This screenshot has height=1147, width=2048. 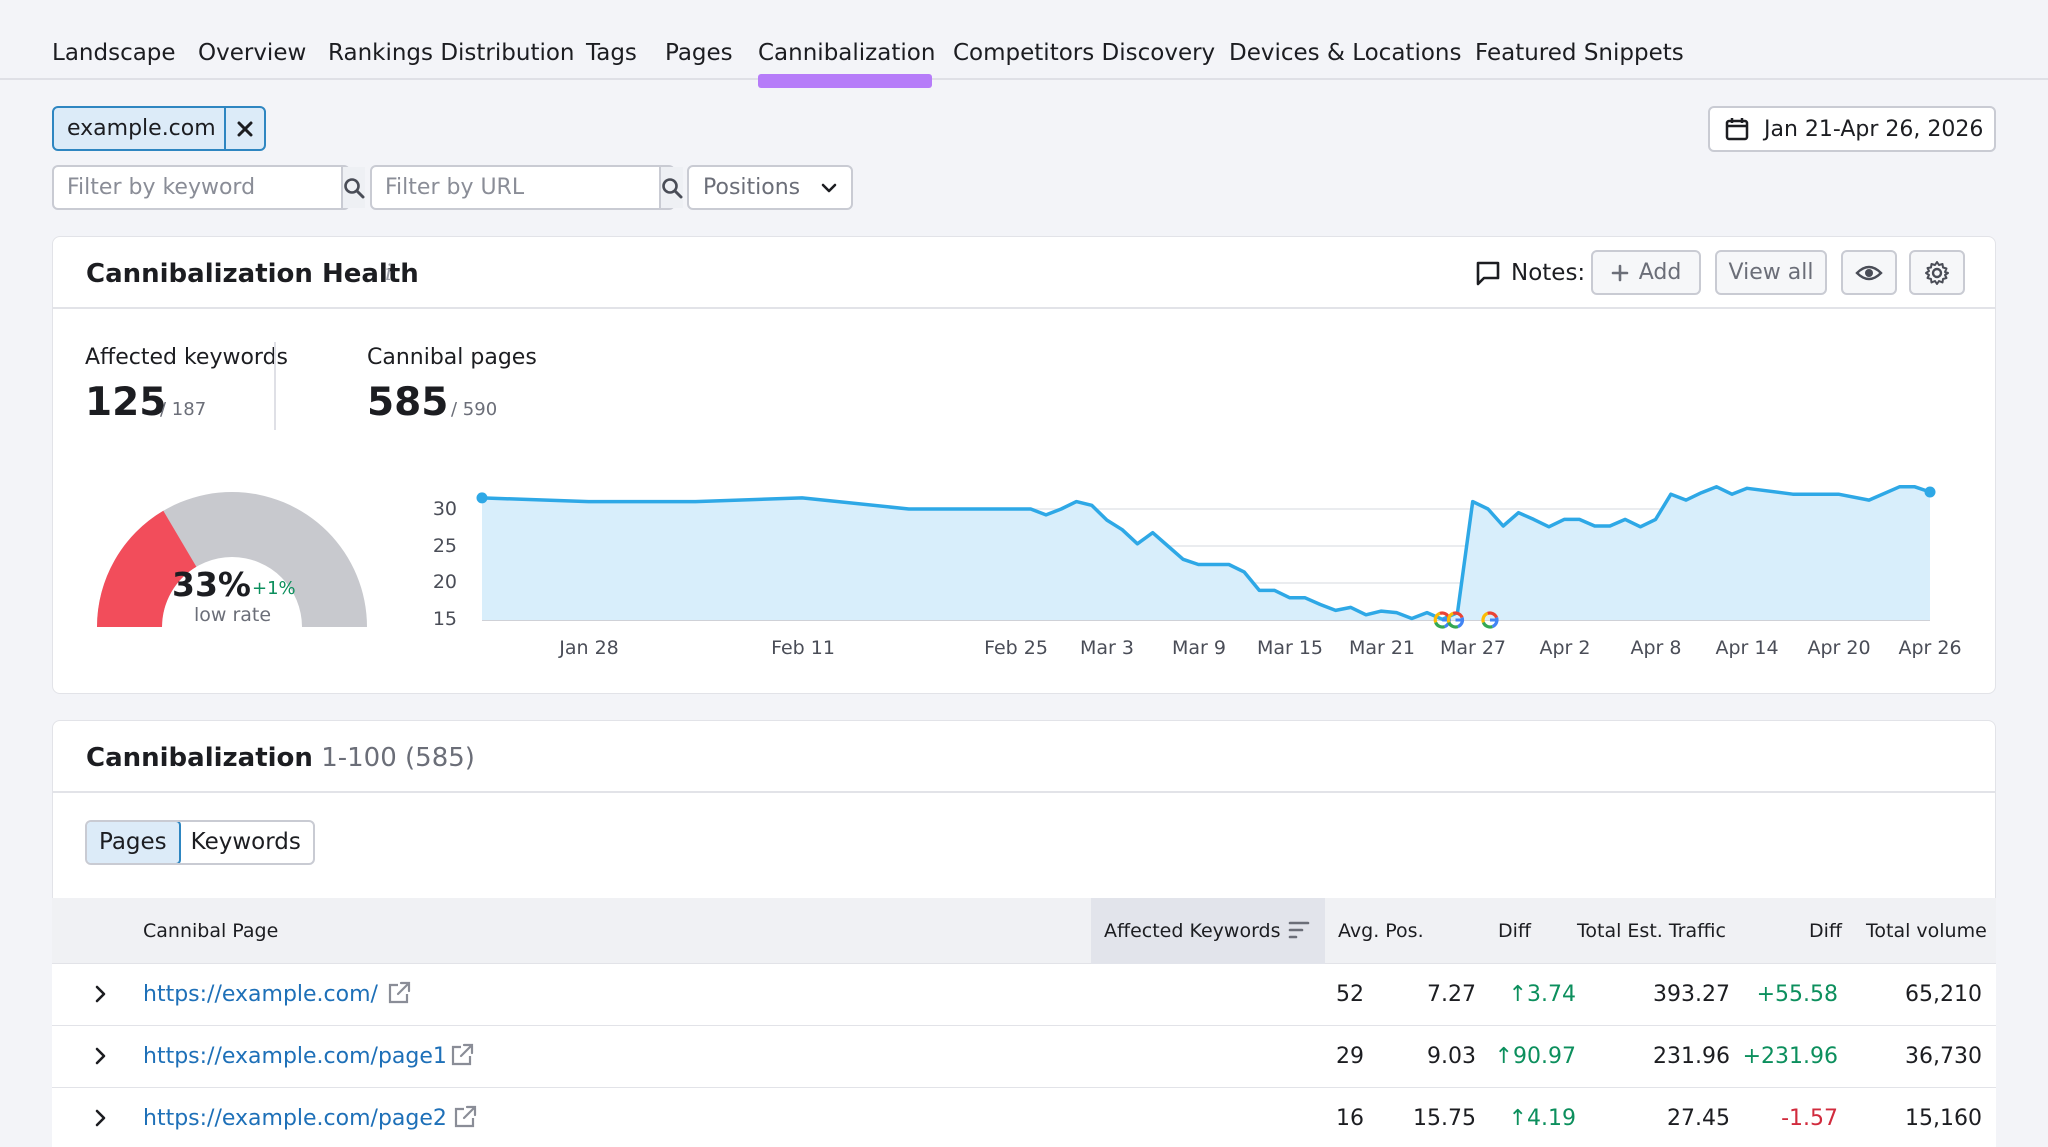 I want to click on active-tab-indicator, so click(x=845, y=81).